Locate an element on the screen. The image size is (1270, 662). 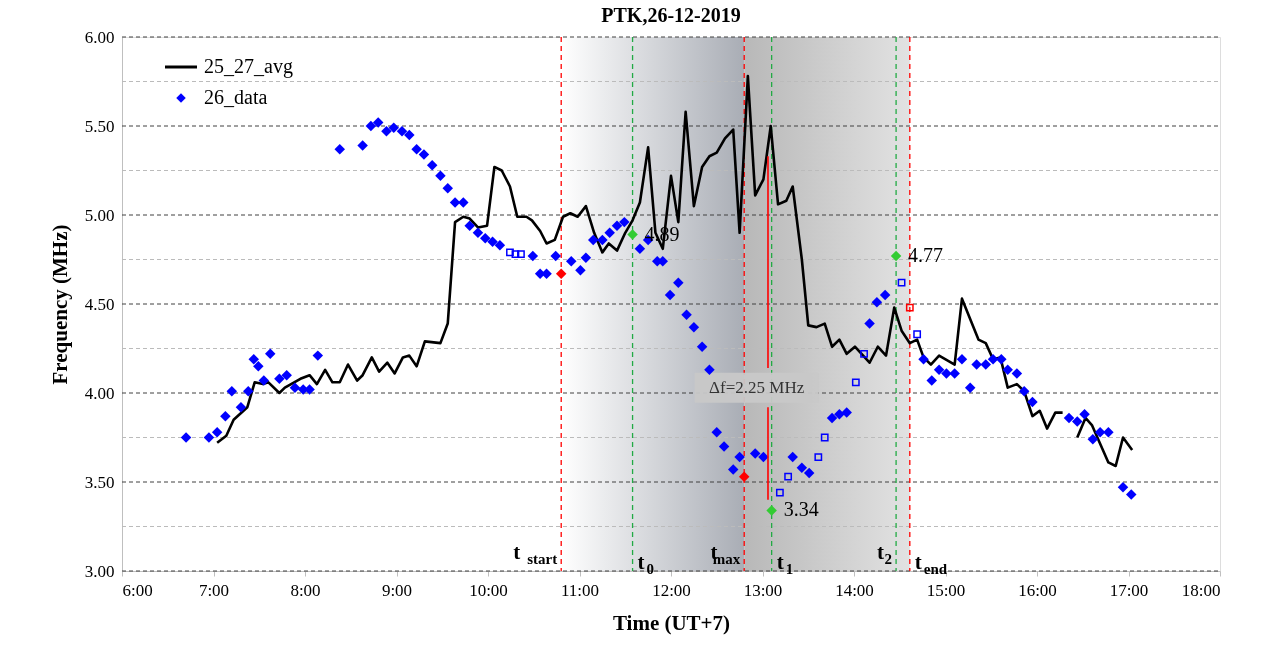
y-tick-label: 4.50 is located at coordinates (99, 304).